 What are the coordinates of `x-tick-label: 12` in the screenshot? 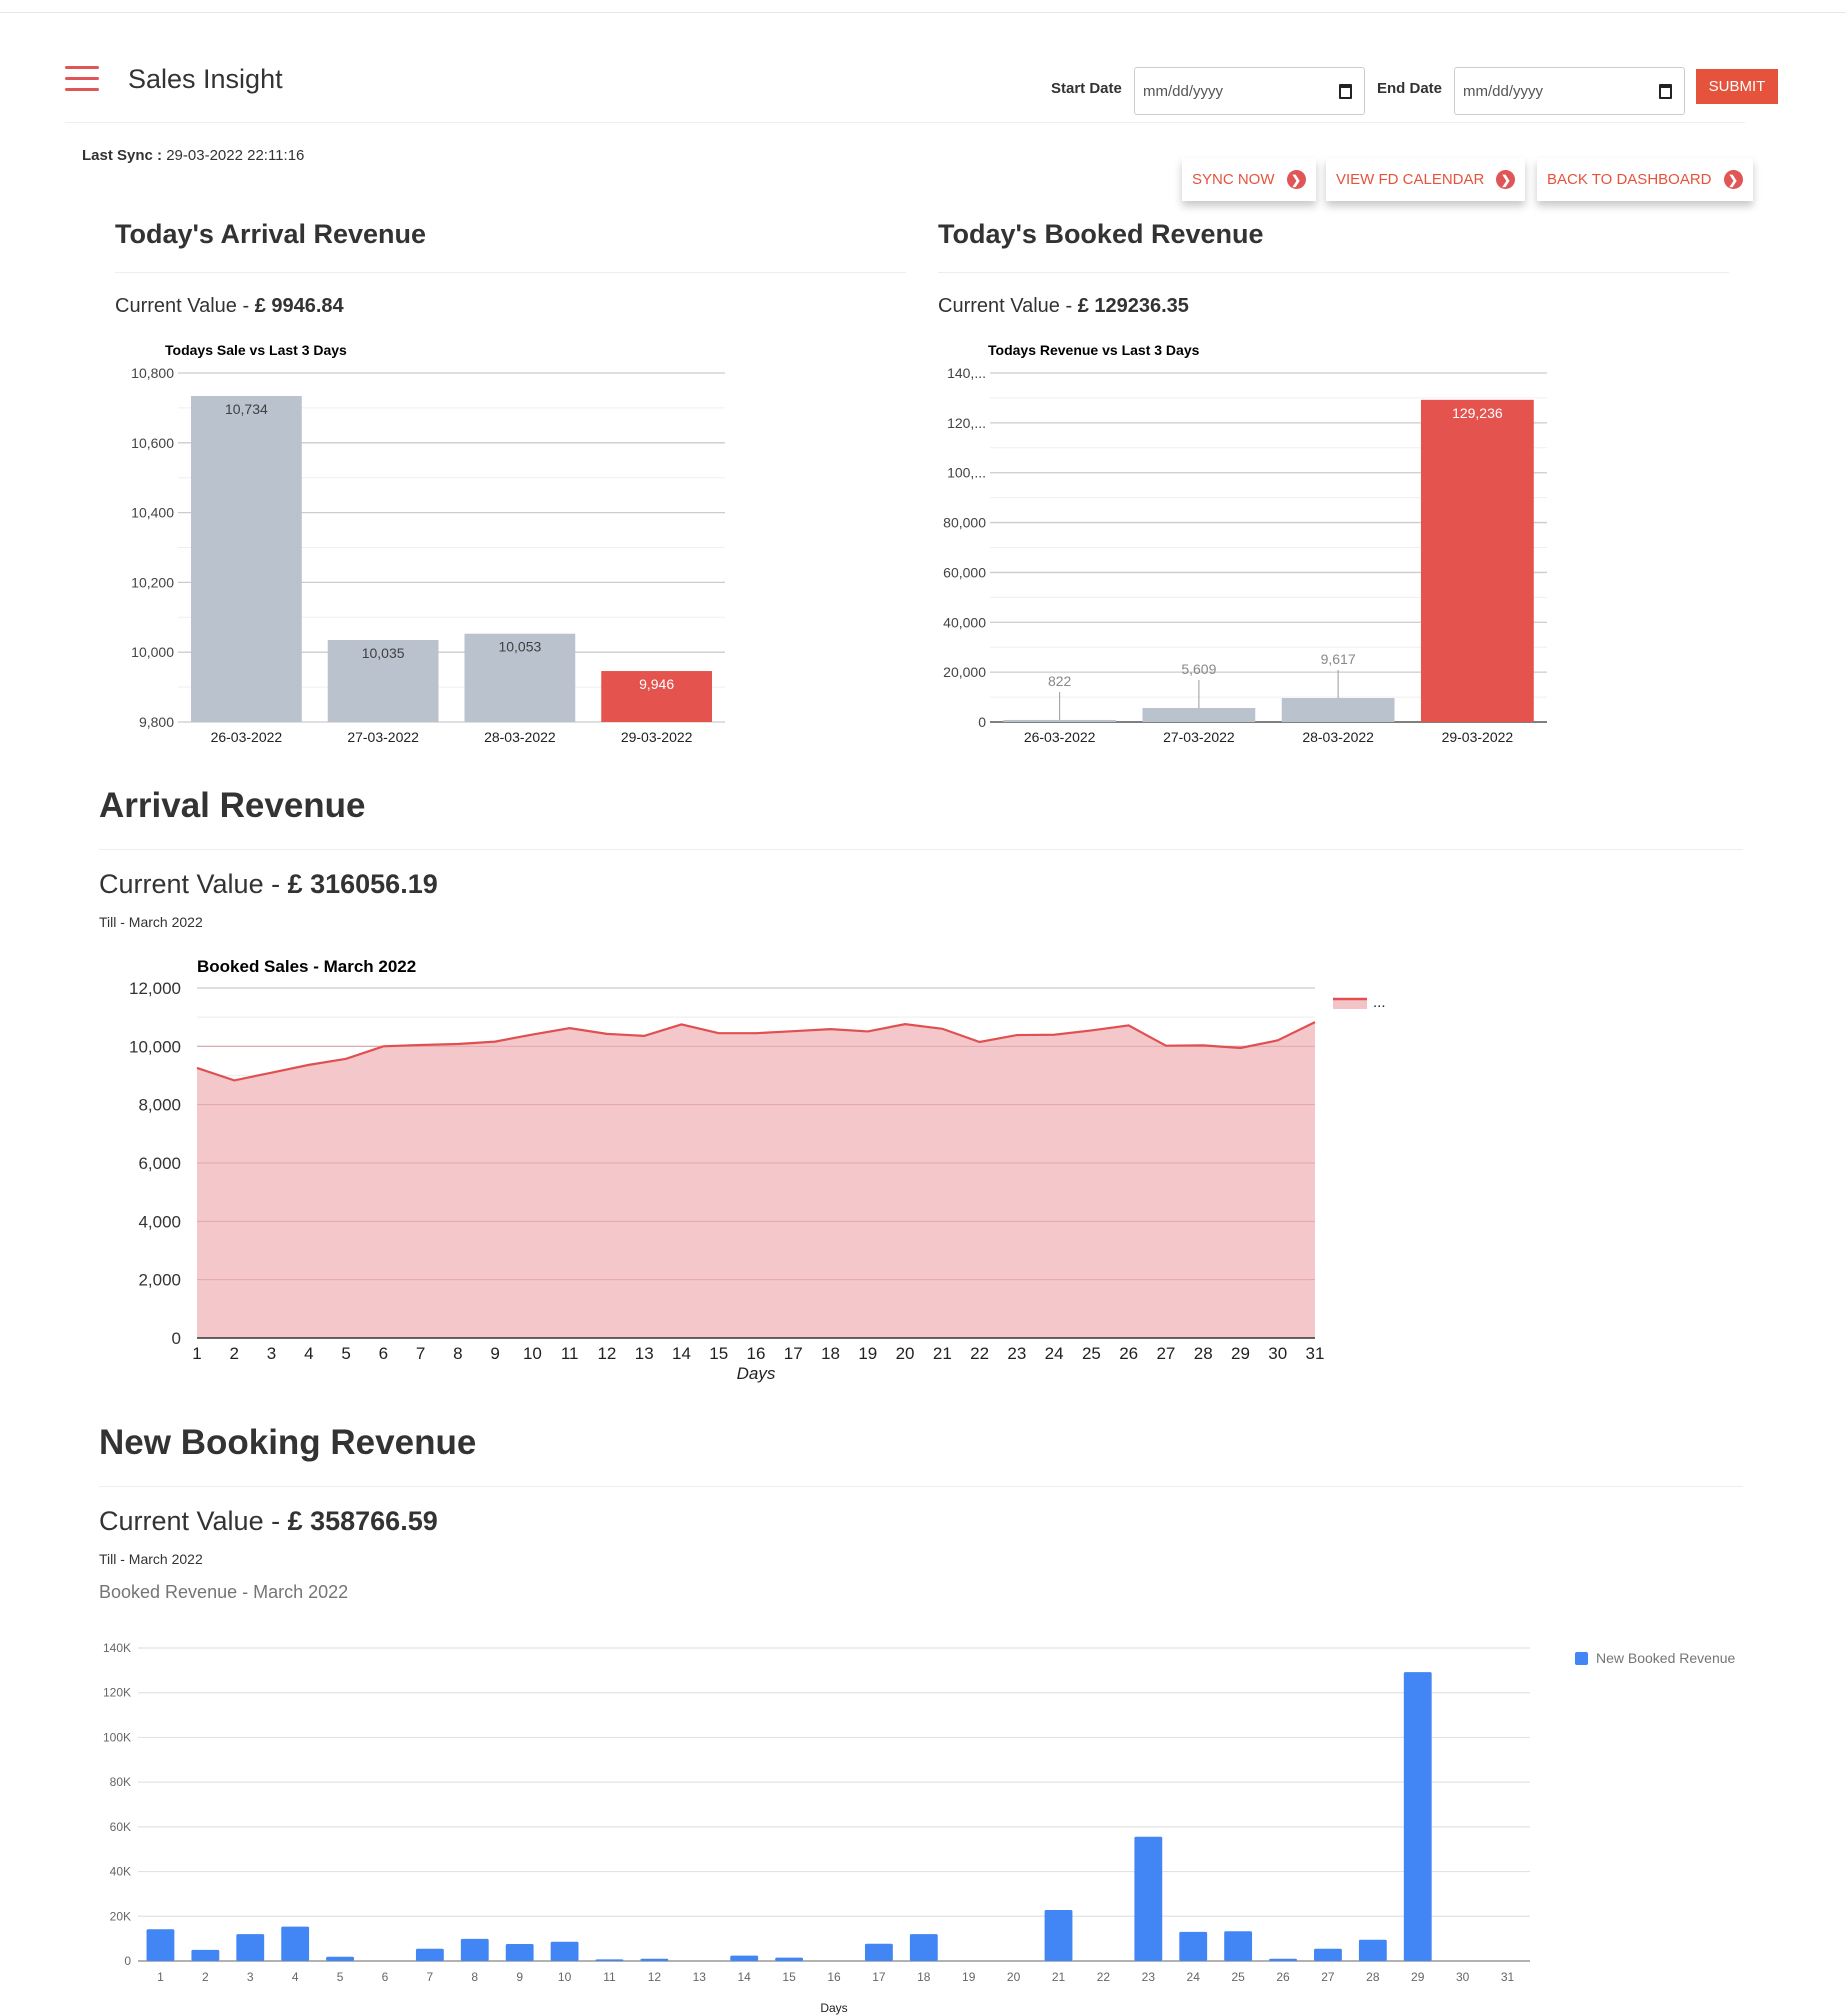 It's located at (606, 1353).